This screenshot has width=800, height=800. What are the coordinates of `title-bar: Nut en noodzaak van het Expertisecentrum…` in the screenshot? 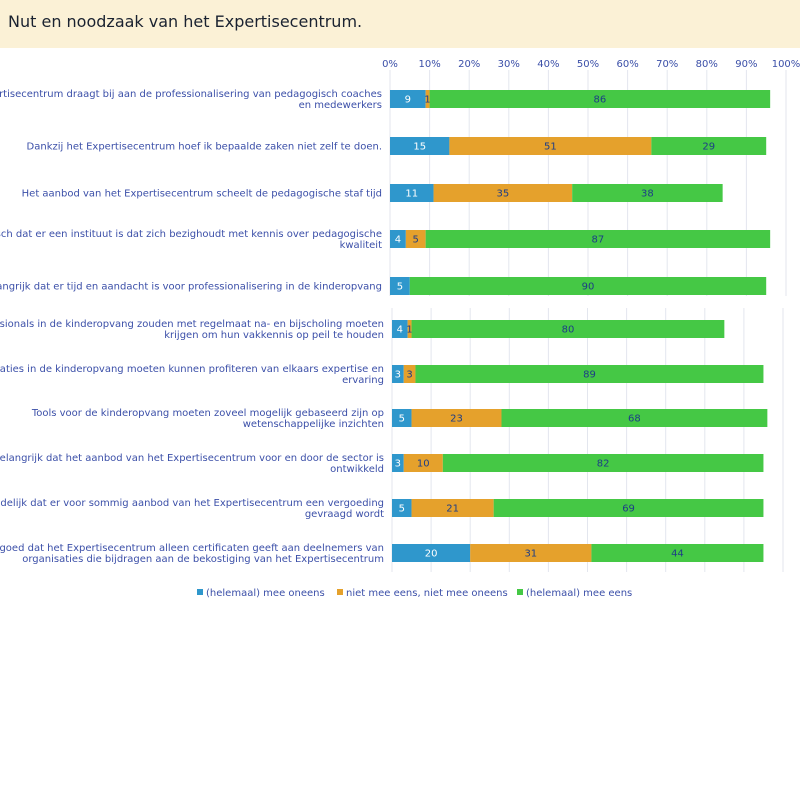 It's located at (400, 24).